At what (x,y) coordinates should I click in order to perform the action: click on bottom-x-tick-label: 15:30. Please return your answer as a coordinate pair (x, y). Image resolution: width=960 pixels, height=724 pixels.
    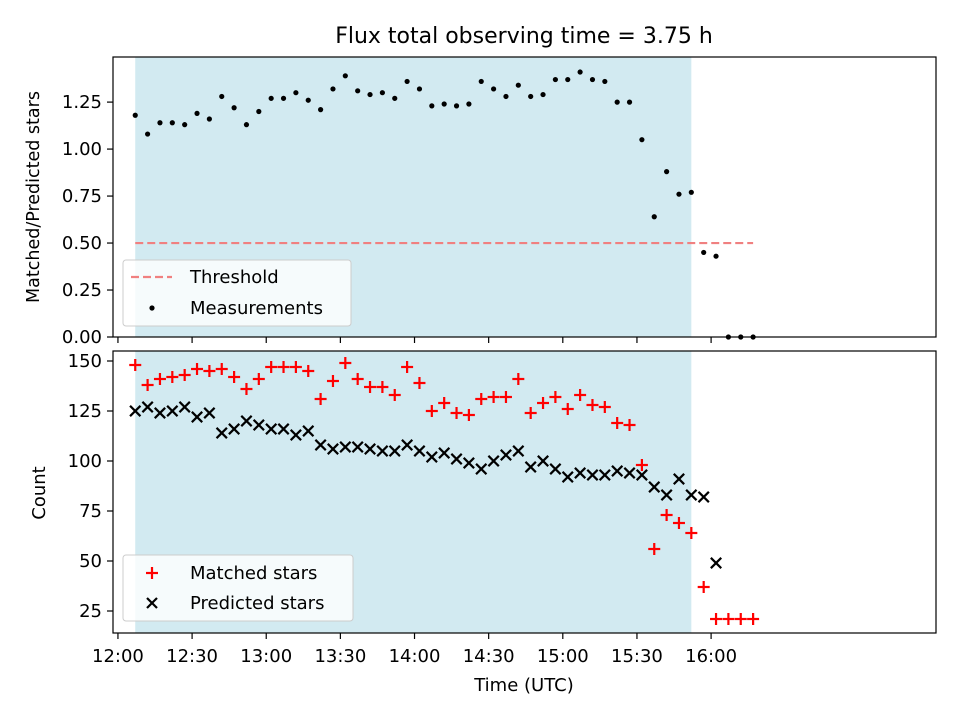
    Looking at the image, I should click on (637, 656).